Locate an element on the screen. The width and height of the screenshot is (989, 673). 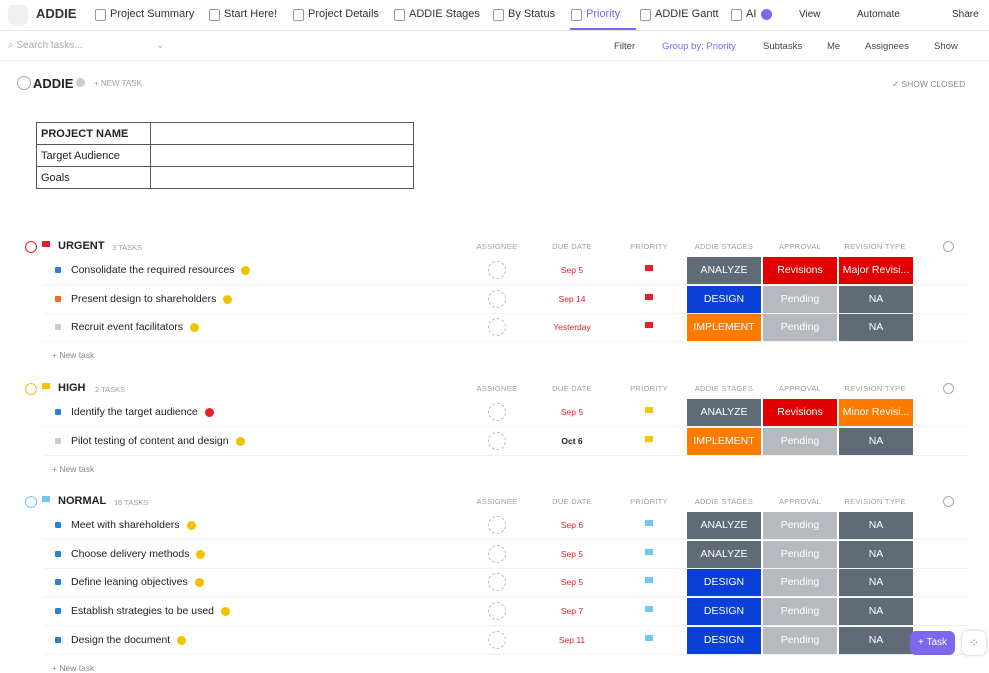
filter-button: Filter is located at coordinates (625, 46).